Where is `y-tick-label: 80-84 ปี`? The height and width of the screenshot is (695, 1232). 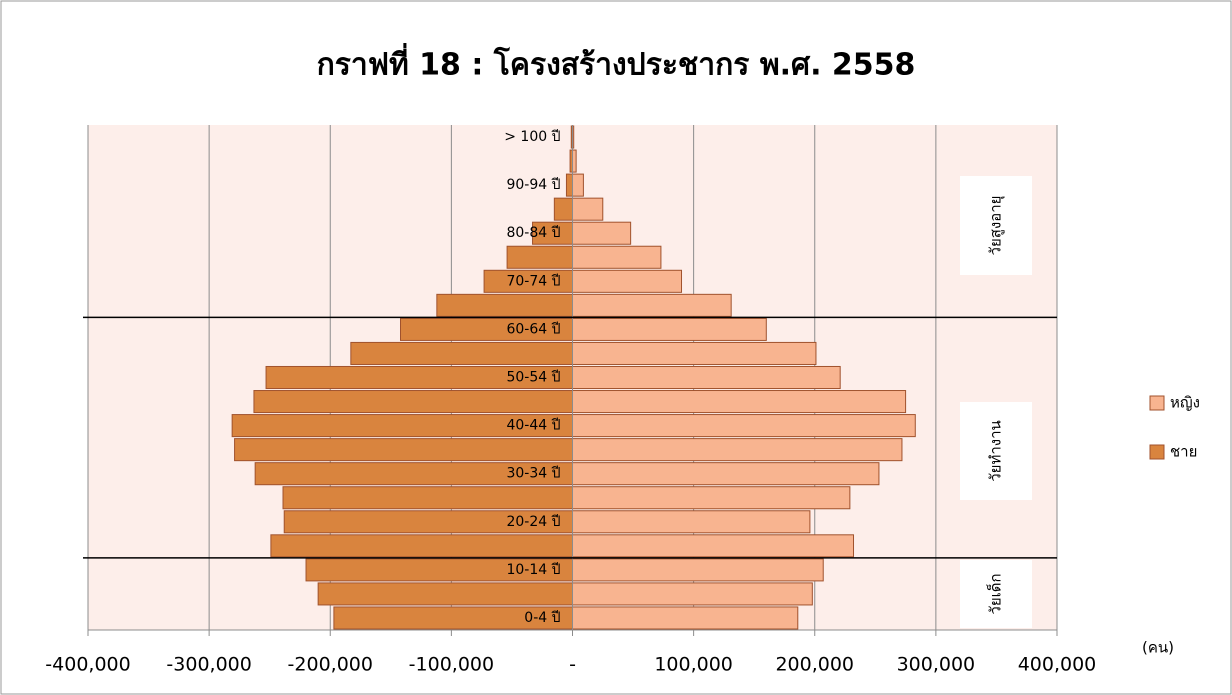
y-tick-label: 80-84 ปี is located at coordinates (533, 233).